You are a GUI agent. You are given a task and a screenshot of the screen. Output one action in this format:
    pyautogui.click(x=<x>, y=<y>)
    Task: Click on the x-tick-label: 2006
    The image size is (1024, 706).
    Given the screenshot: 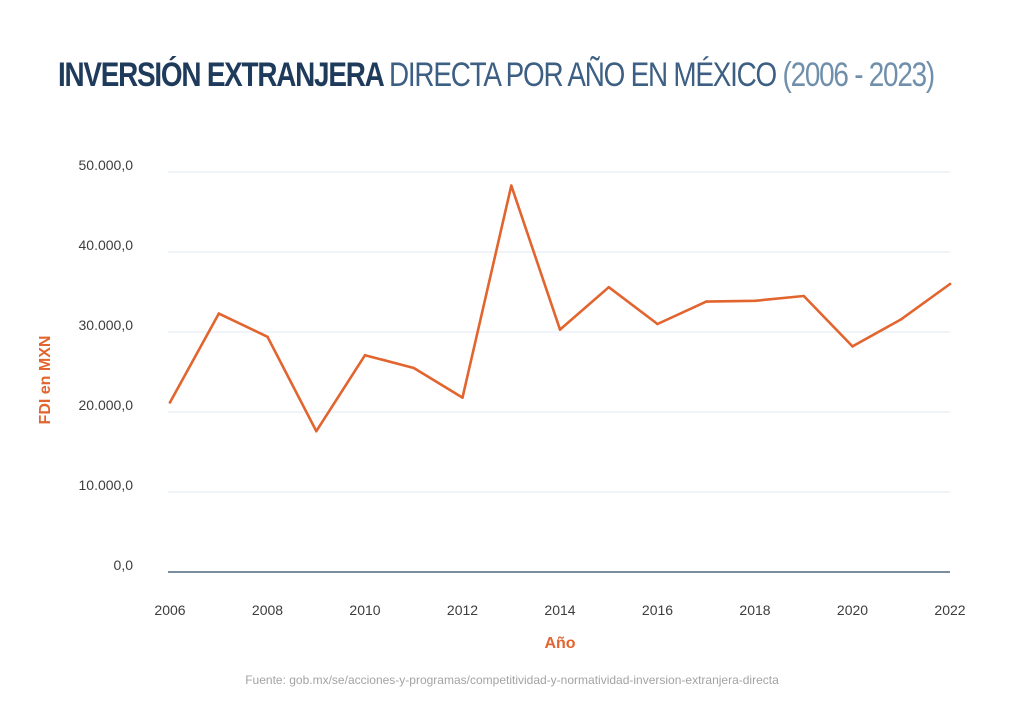 What is the action you would take?
    pyautogui.click(x=169, y=610)
    